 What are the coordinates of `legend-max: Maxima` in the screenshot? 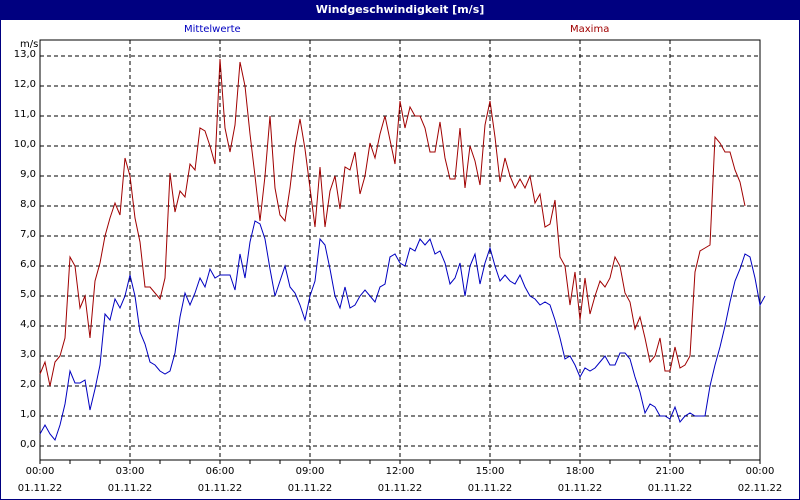 It's located at (590, 29).